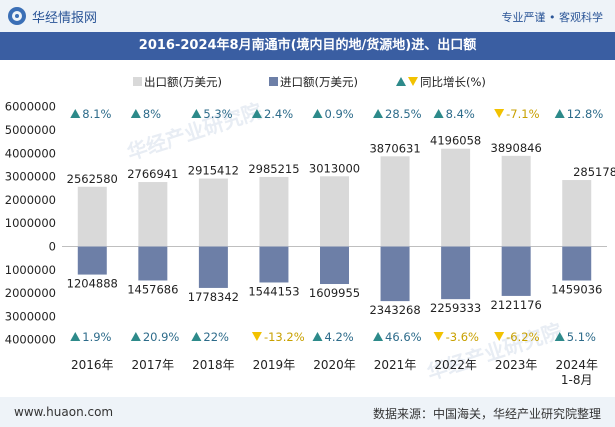  What do you see at coordinates (334, 168) in the screenshot?
I see `export-value-label: 3013000` at bounding box center [334, 168].